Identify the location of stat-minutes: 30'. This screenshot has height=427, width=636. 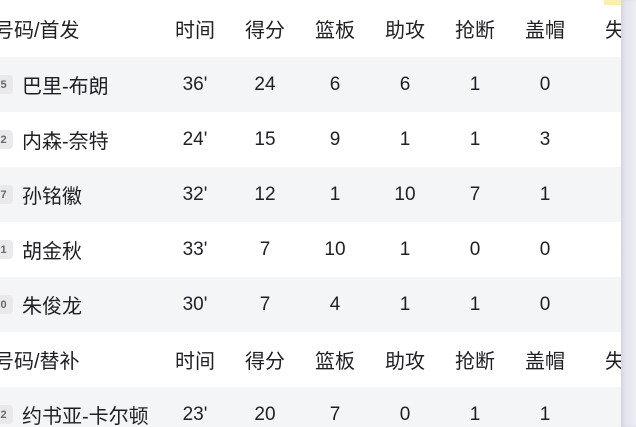
(195, 304).